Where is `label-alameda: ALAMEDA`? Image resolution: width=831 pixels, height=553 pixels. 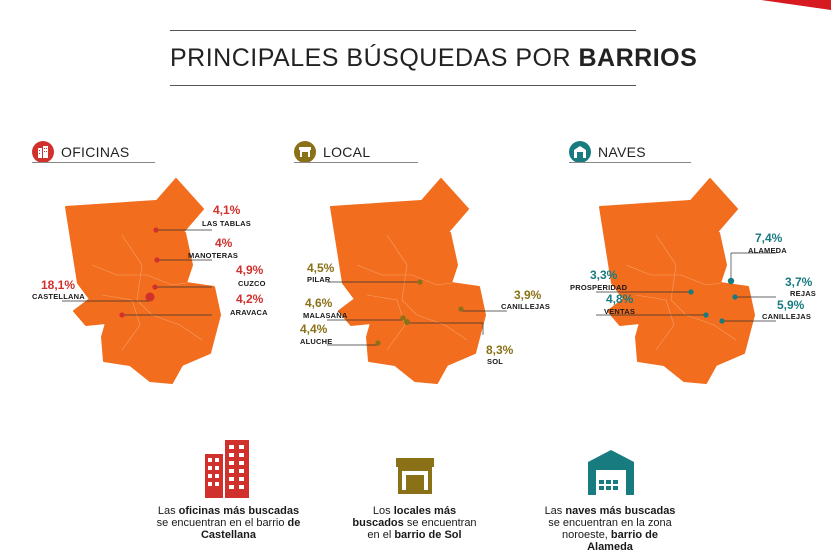 label-alameda: ALAMEDA is located at coordinates (767, 250).